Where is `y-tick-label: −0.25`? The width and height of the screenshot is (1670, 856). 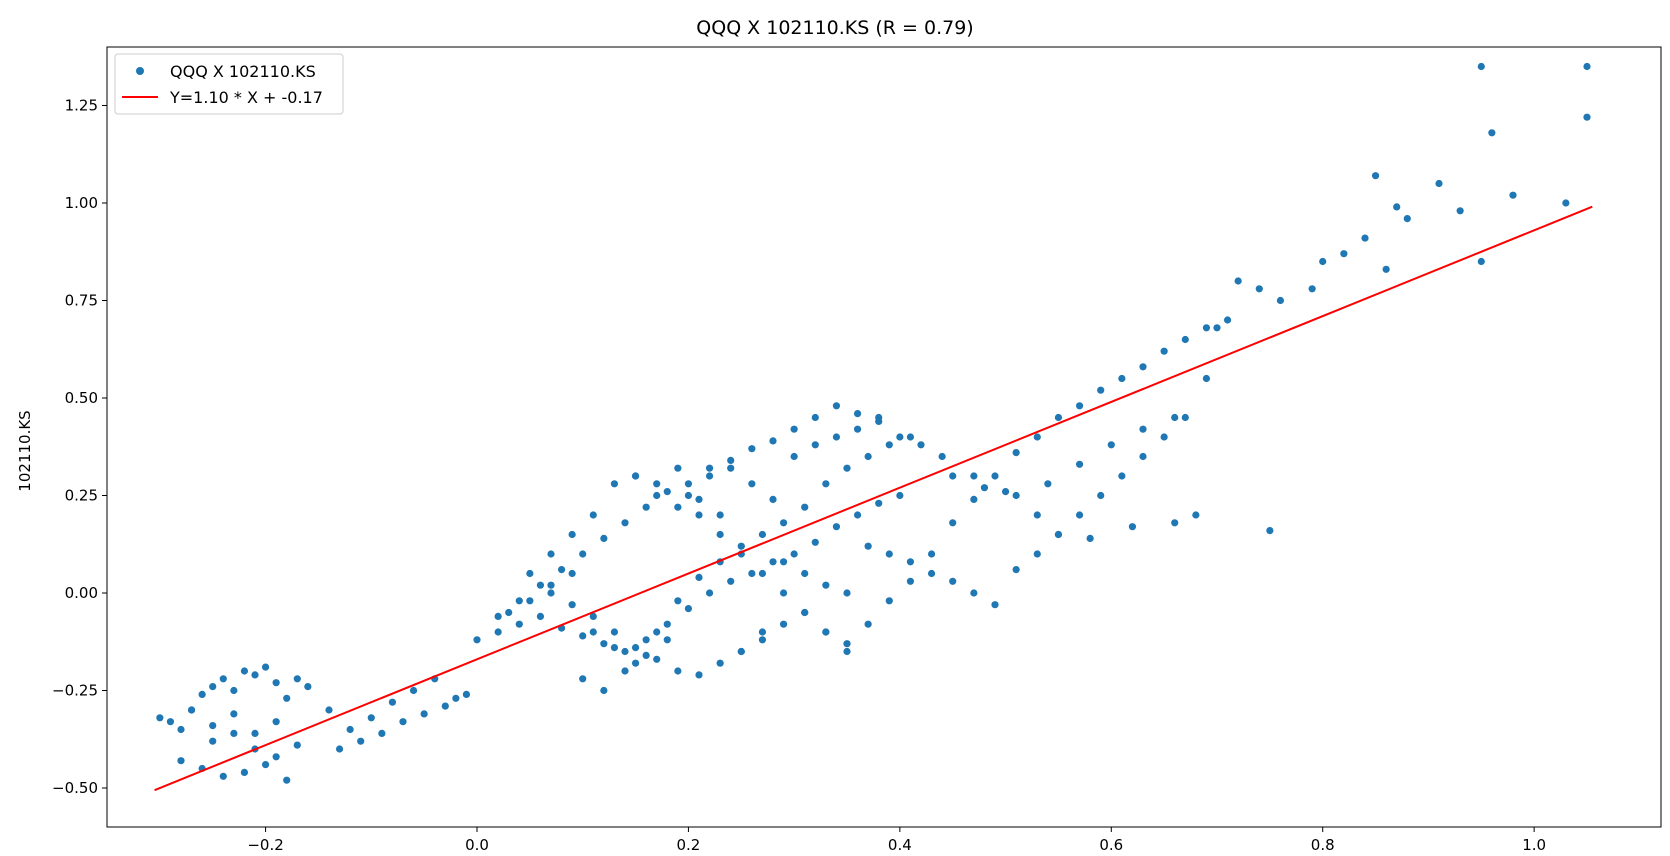 y-tick-label: −0.25 is located at coordinates (75, 691).